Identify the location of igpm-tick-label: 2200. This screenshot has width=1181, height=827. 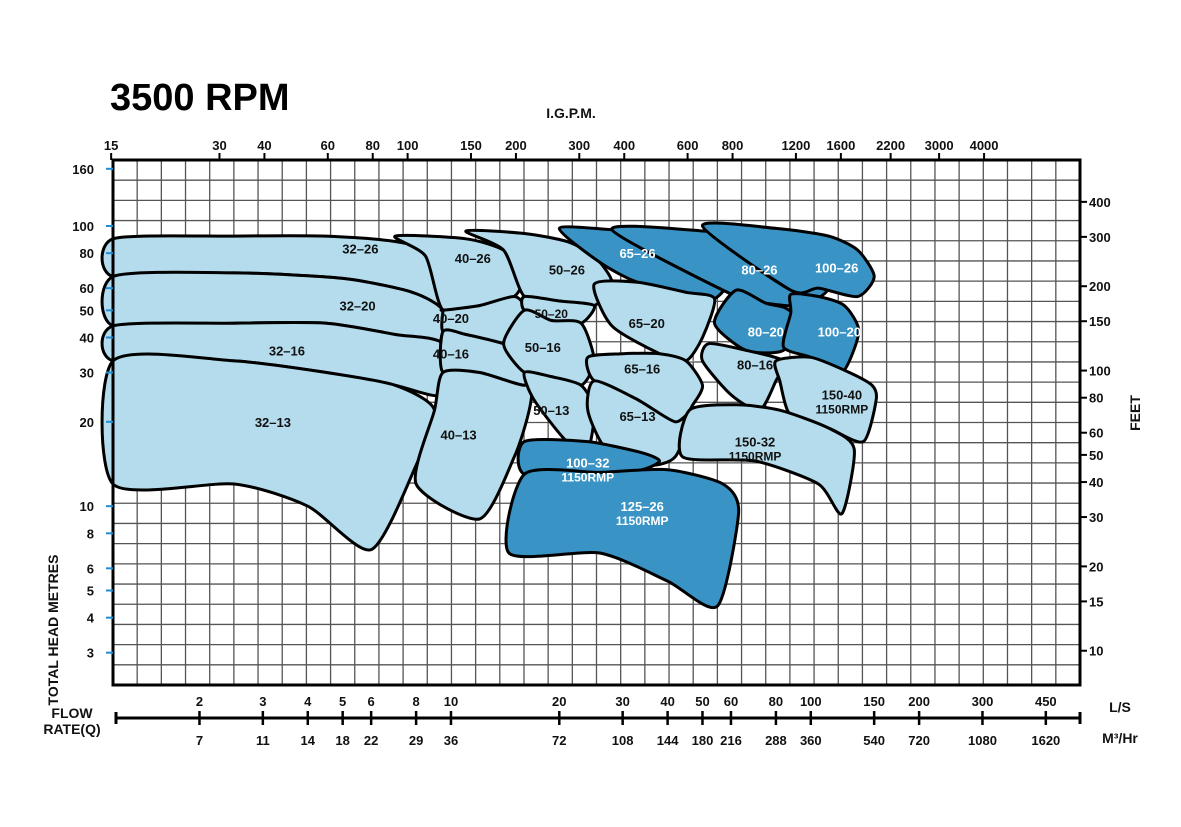
(890, 145).